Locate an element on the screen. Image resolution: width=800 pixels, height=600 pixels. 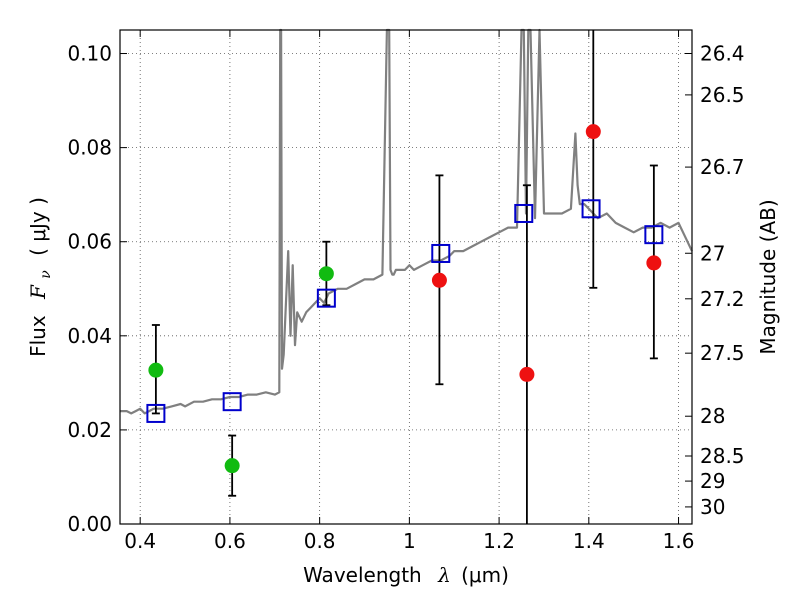
x-tick-label: 1 is located at coordinates (409, 541).